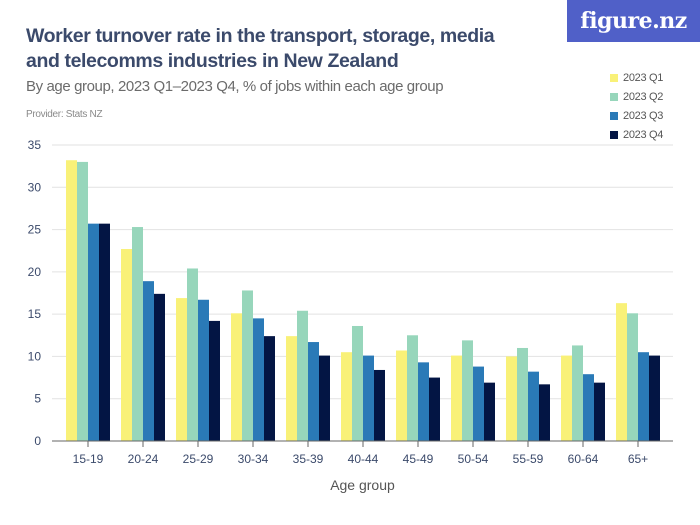  I want to click on x-tick-label: 30-34, so click(253, 459).